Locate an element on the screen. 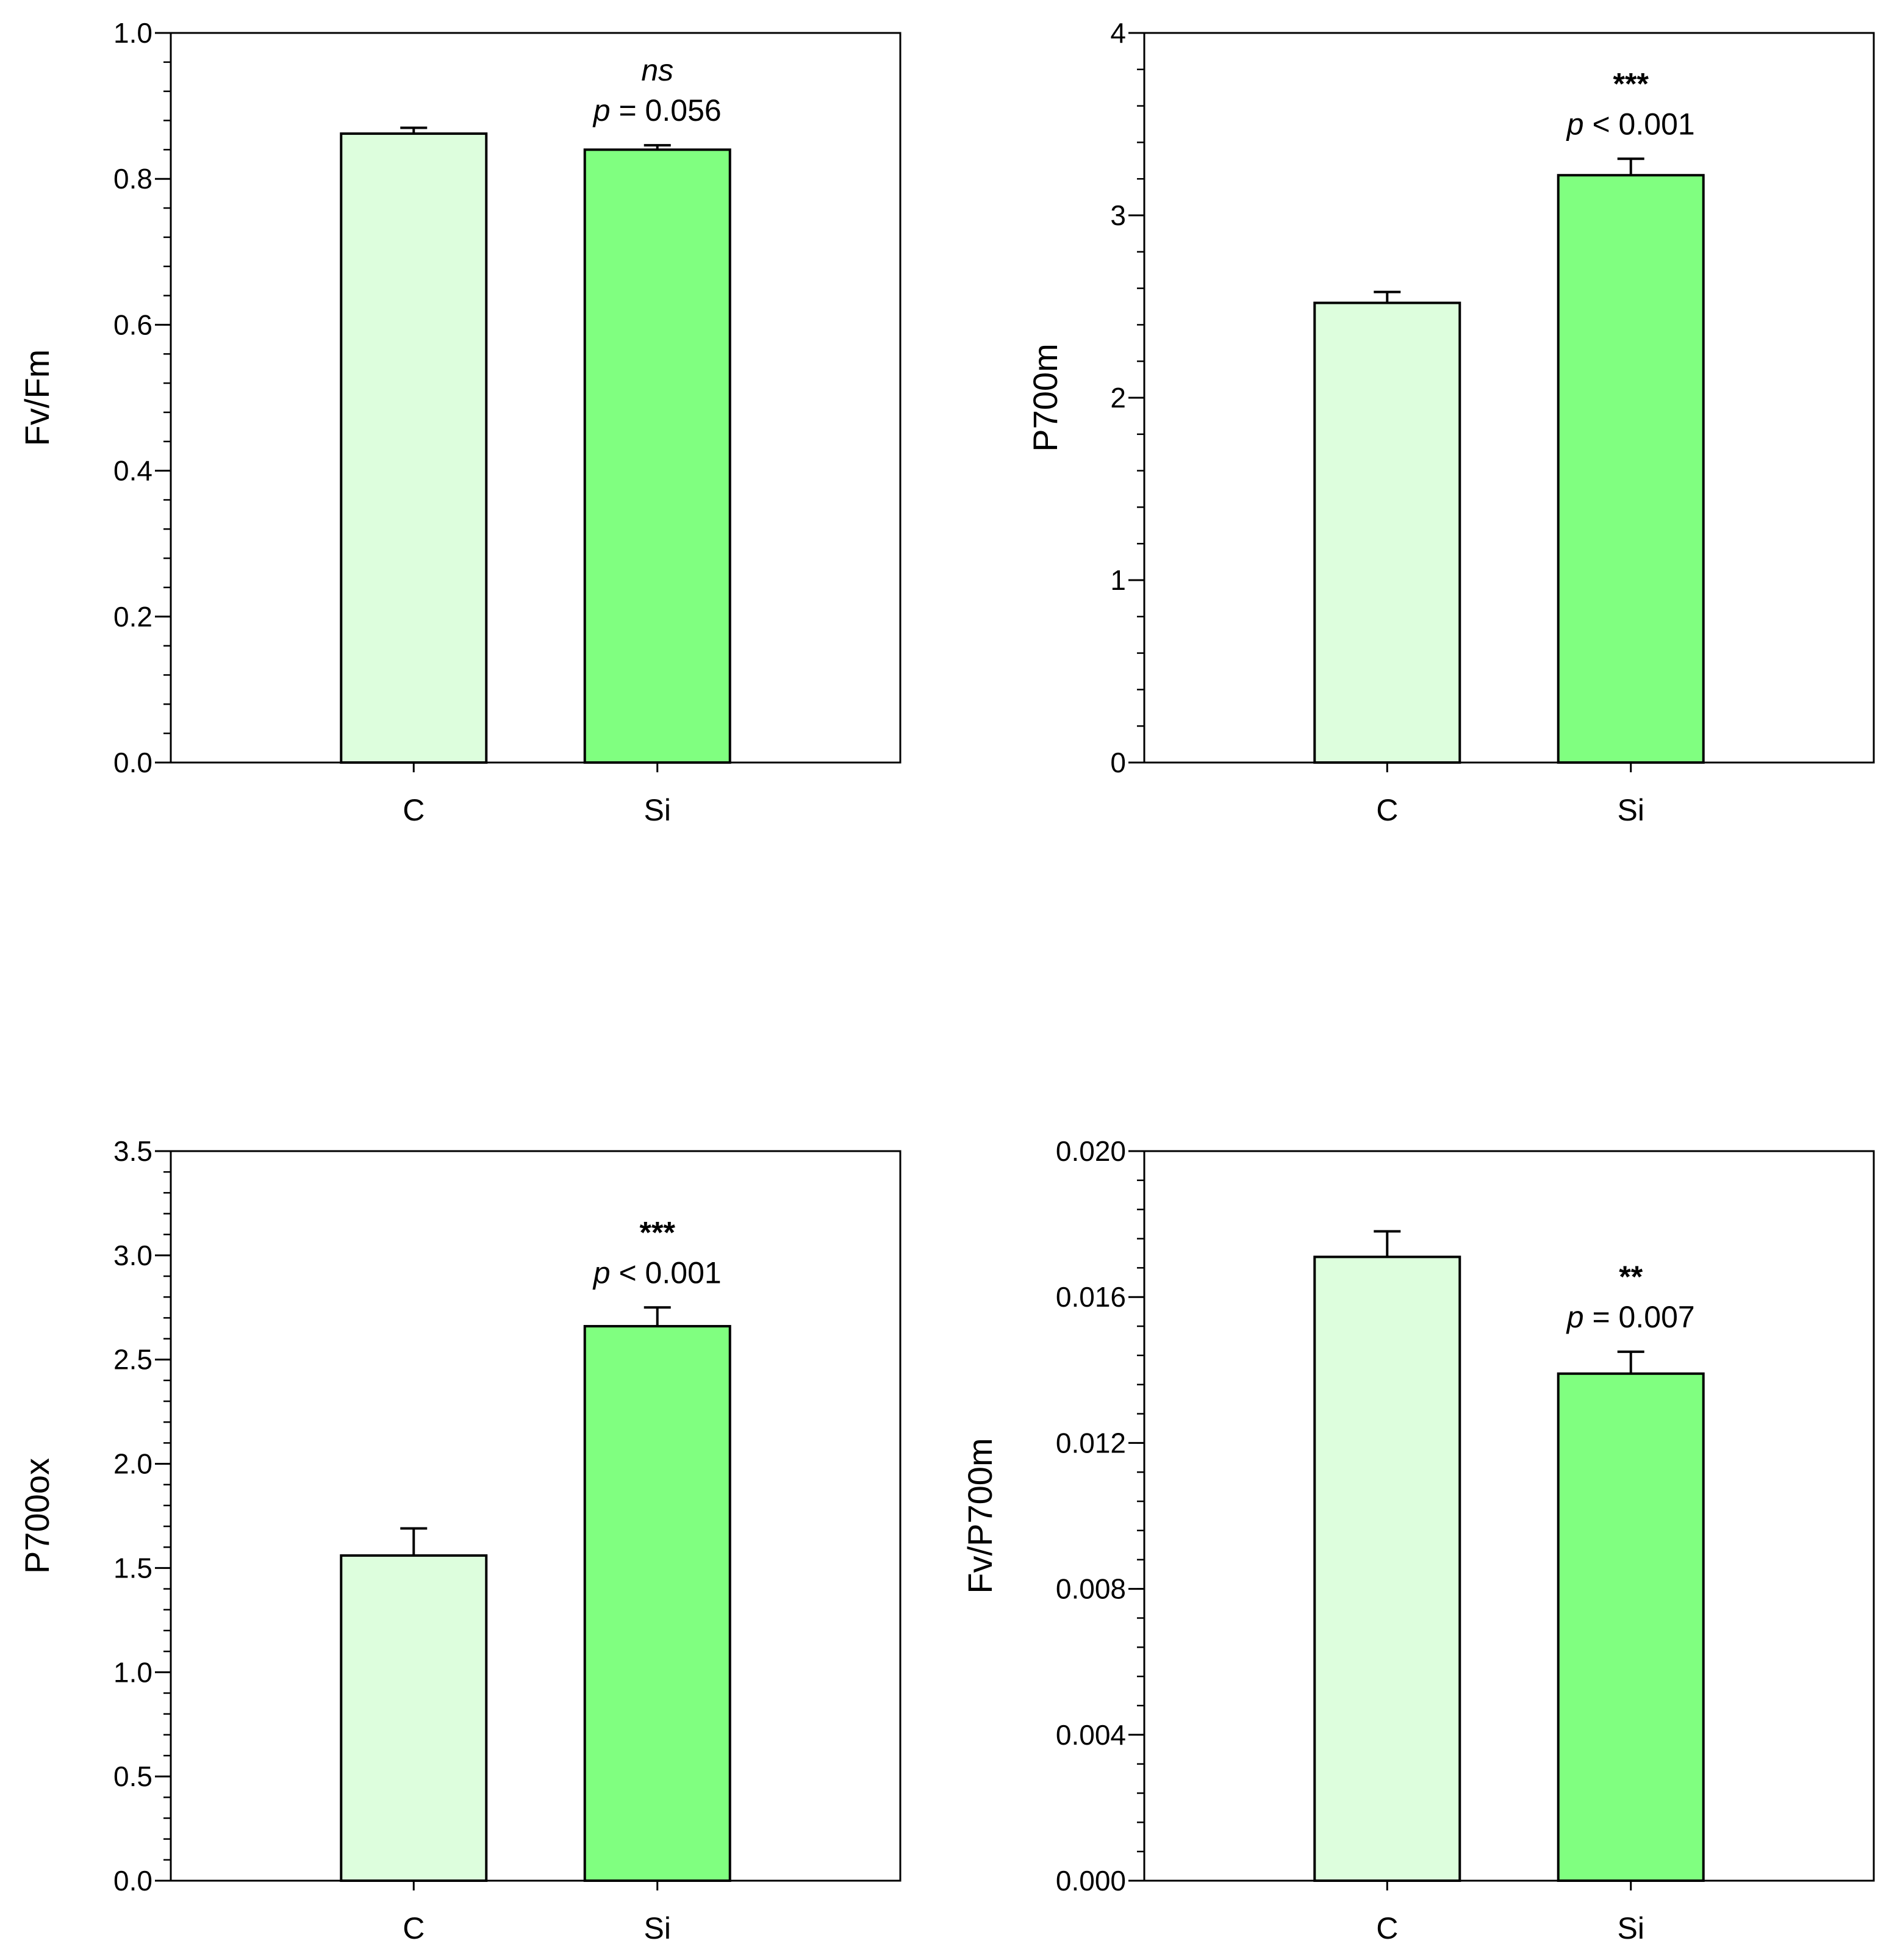 This screenshot has width=1900, height=1960. p-value-text: = 0.056 is located at coordinates (667, 110).